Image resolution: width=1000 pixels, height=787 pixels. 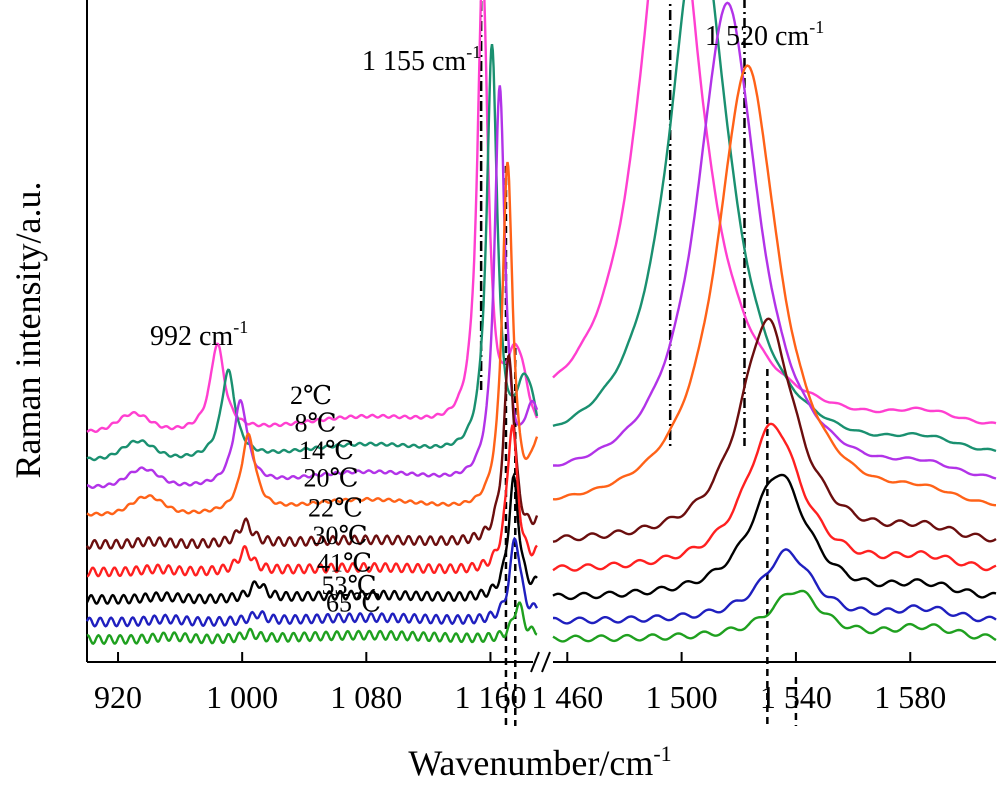 I want to click on x-tick-label: 920, so click(x=118, y=697).